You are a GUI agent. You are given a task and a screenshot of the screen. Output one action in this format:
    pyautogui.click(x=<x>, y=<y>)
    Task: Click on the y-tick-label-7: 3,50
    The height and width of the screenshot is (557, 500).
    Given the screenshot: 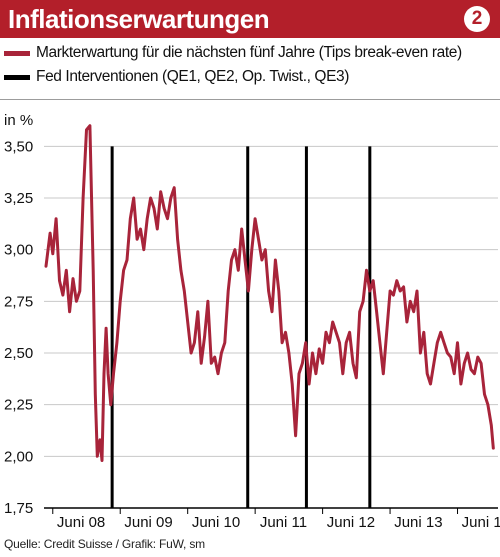 What is the action you would take?
    pyautogui.click(x=18, y=146)
    